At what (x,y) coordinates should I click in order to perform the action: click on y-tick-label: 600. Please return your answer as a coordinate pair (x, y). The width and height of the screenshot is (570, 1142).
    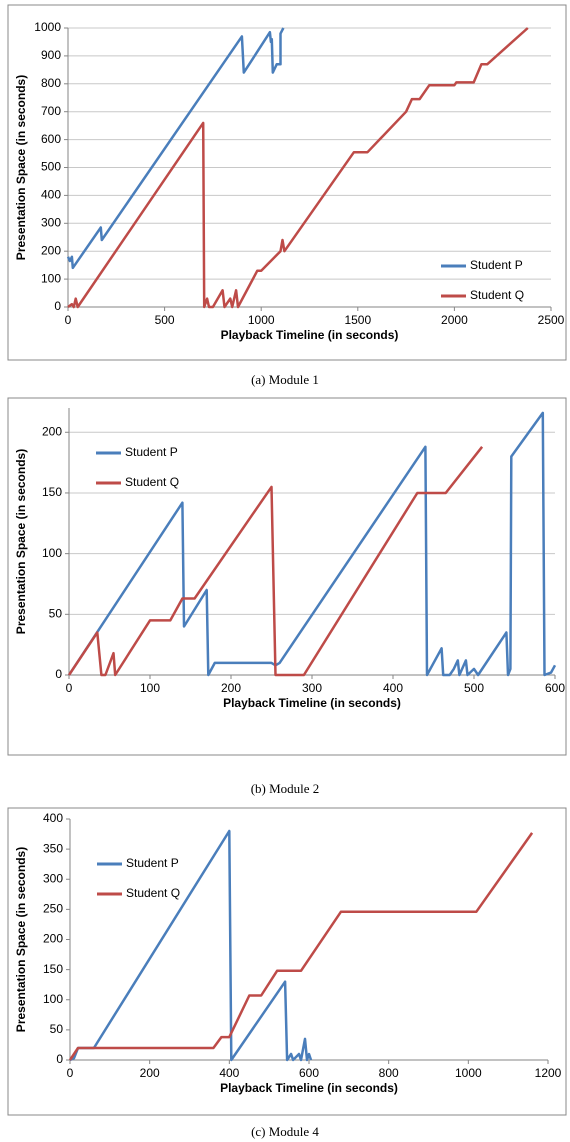
    Looking at the image, I should click on (51, 139).